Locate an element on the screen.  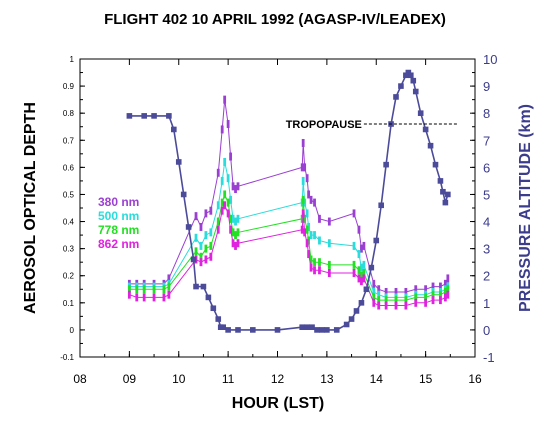
x-tick-label: 12 is located at coordinates (278, 379).